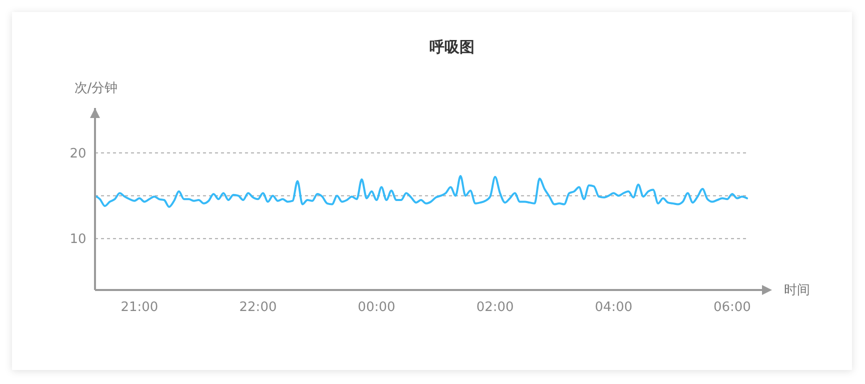  Describe the element at coordinates (495, 307) in the screenshot. I see `x-tick-label: 02:00` at that location.